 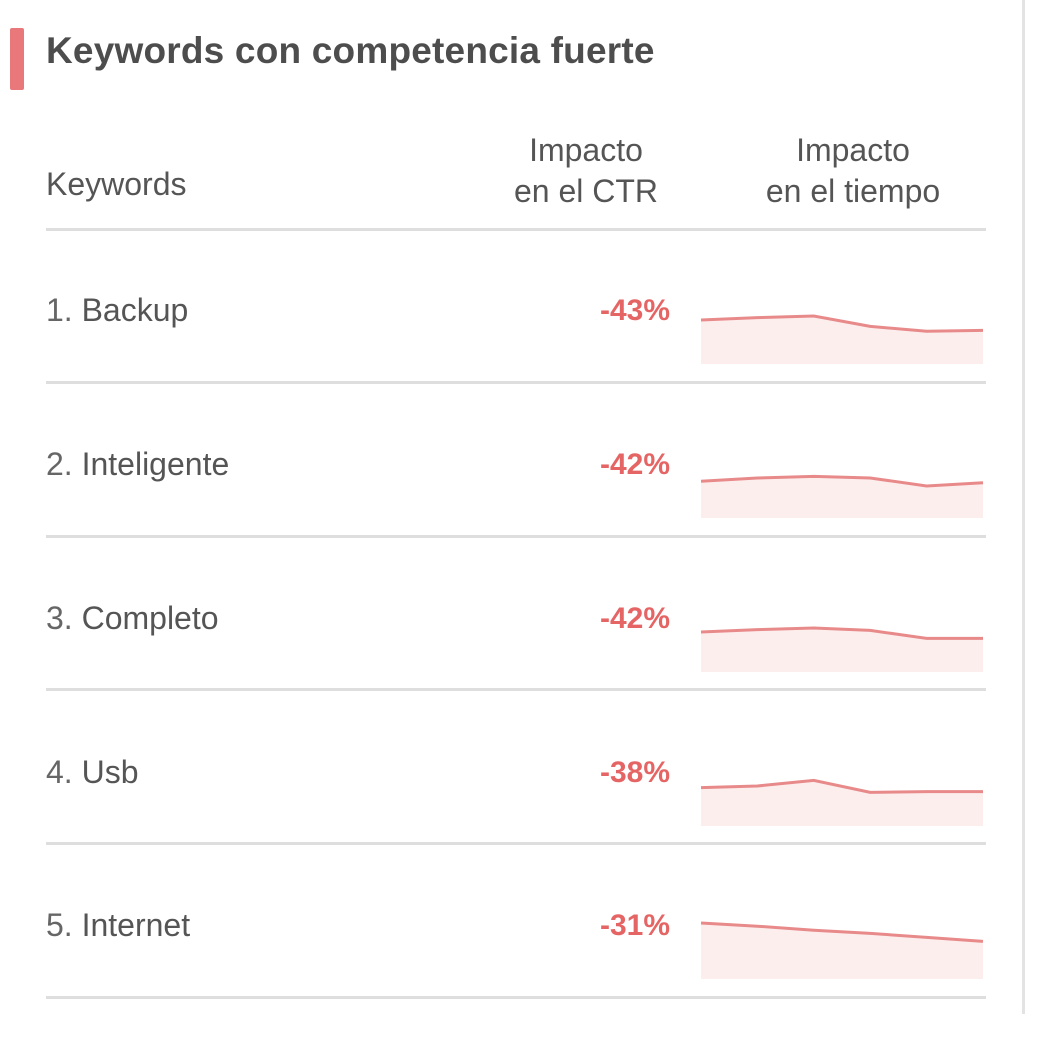 What do you see at coordinates (136, 925) in the screenshot?
I see `keyword-label: Internet` at bounding box center [136, 925].